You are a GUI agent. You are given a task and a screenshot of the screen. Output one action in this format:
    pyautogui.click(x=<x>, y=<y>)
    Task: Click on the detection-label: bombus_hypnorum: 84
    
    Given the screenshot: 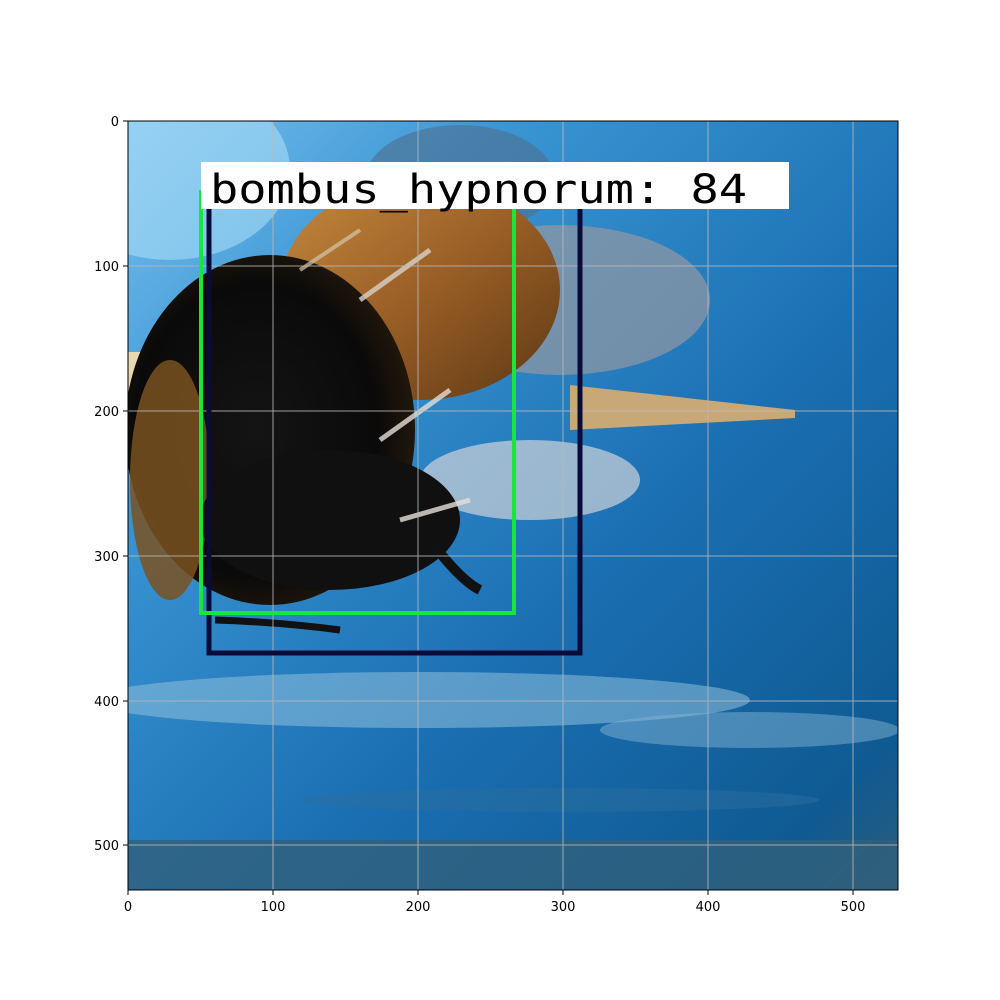 What is the action you would take?
    pyautogui.click(x=478, y=190)
    